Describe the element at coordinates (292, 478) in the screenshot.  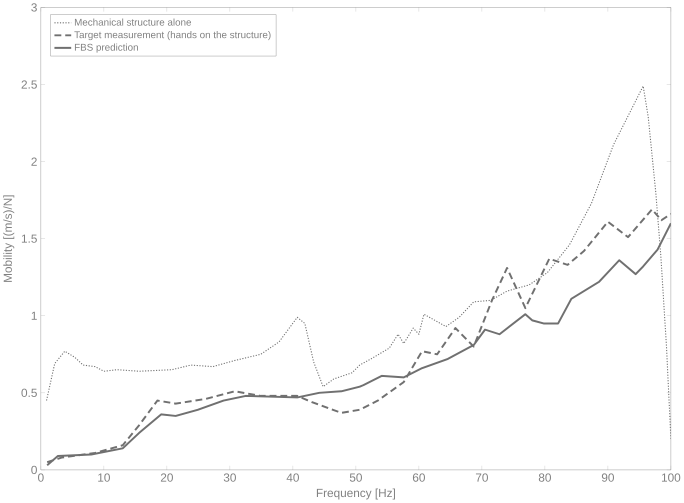
I see `x-tick-label: 40` at that location.